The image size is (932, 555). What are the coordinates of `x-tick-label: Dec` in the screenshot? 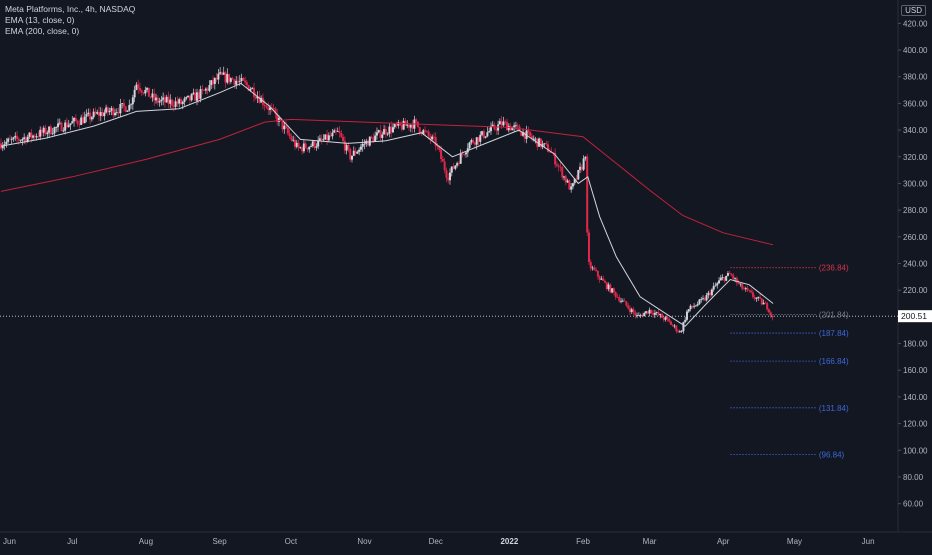 It's located at (436, 541).